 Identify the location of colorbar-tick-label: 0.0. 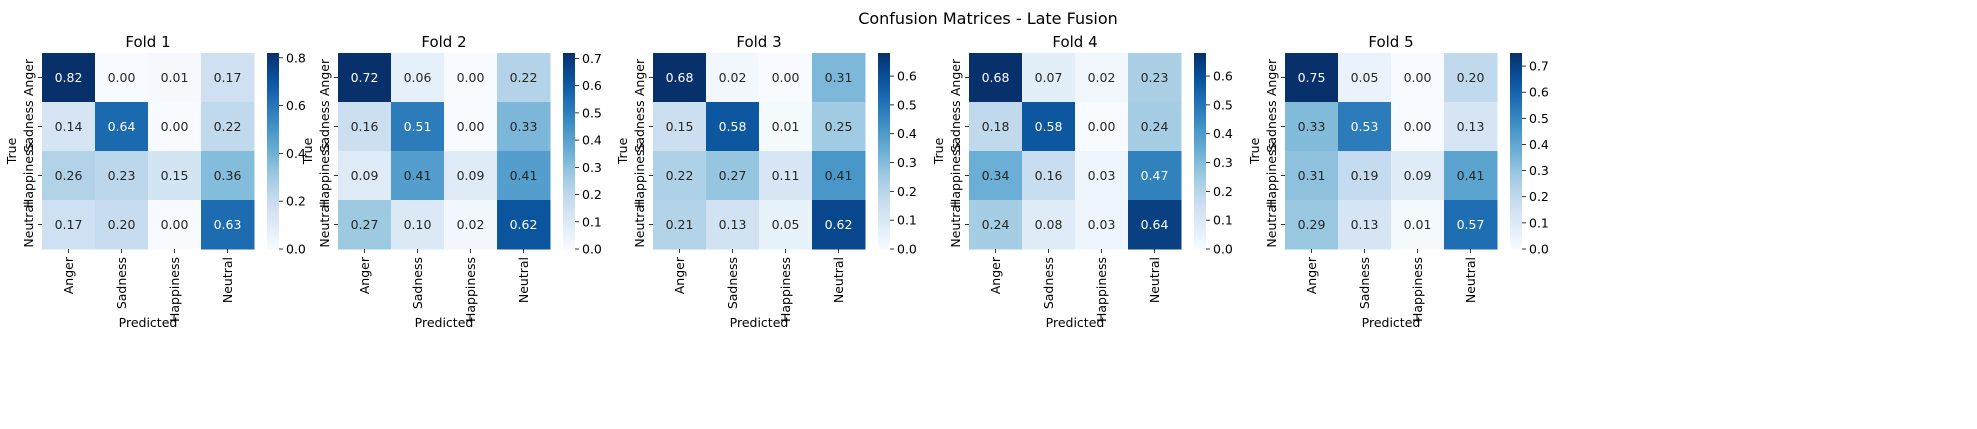
(907, 249).